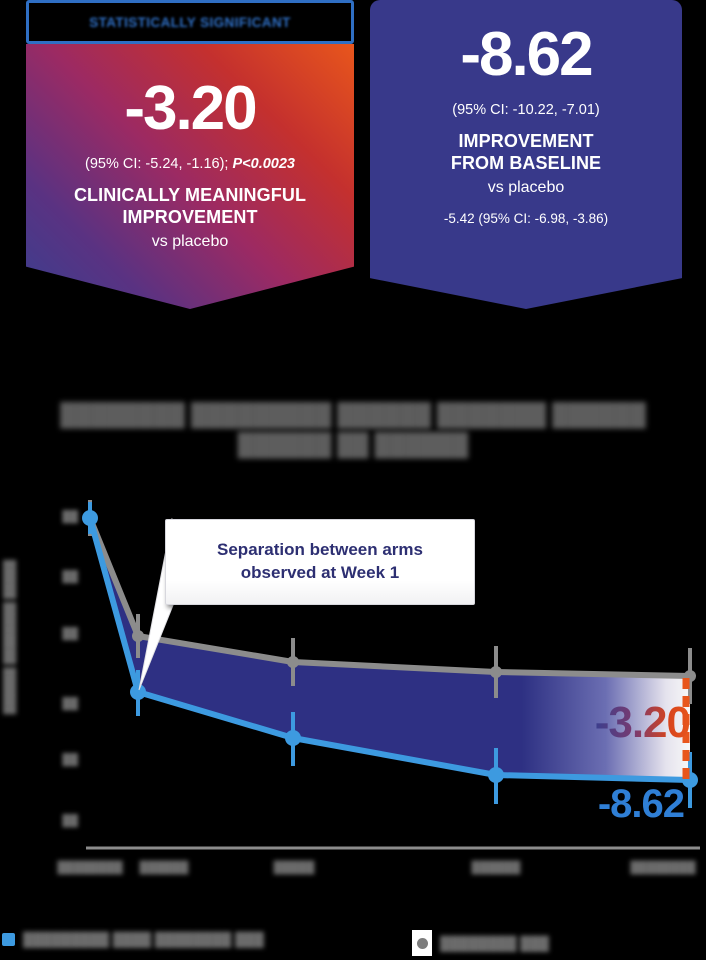 The height and width of the screenshot is (960, 706). Describe the element at coordinates (526, 141) in the screenshot. I see `right-headline-line1: IMPROVEMENT` at that location.